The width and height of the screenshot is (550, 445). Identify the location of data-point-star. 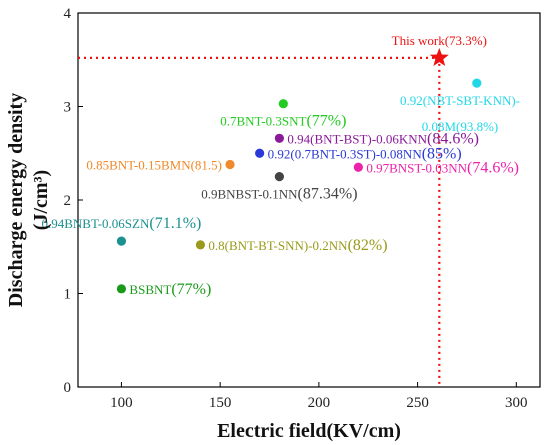
(439, 56).